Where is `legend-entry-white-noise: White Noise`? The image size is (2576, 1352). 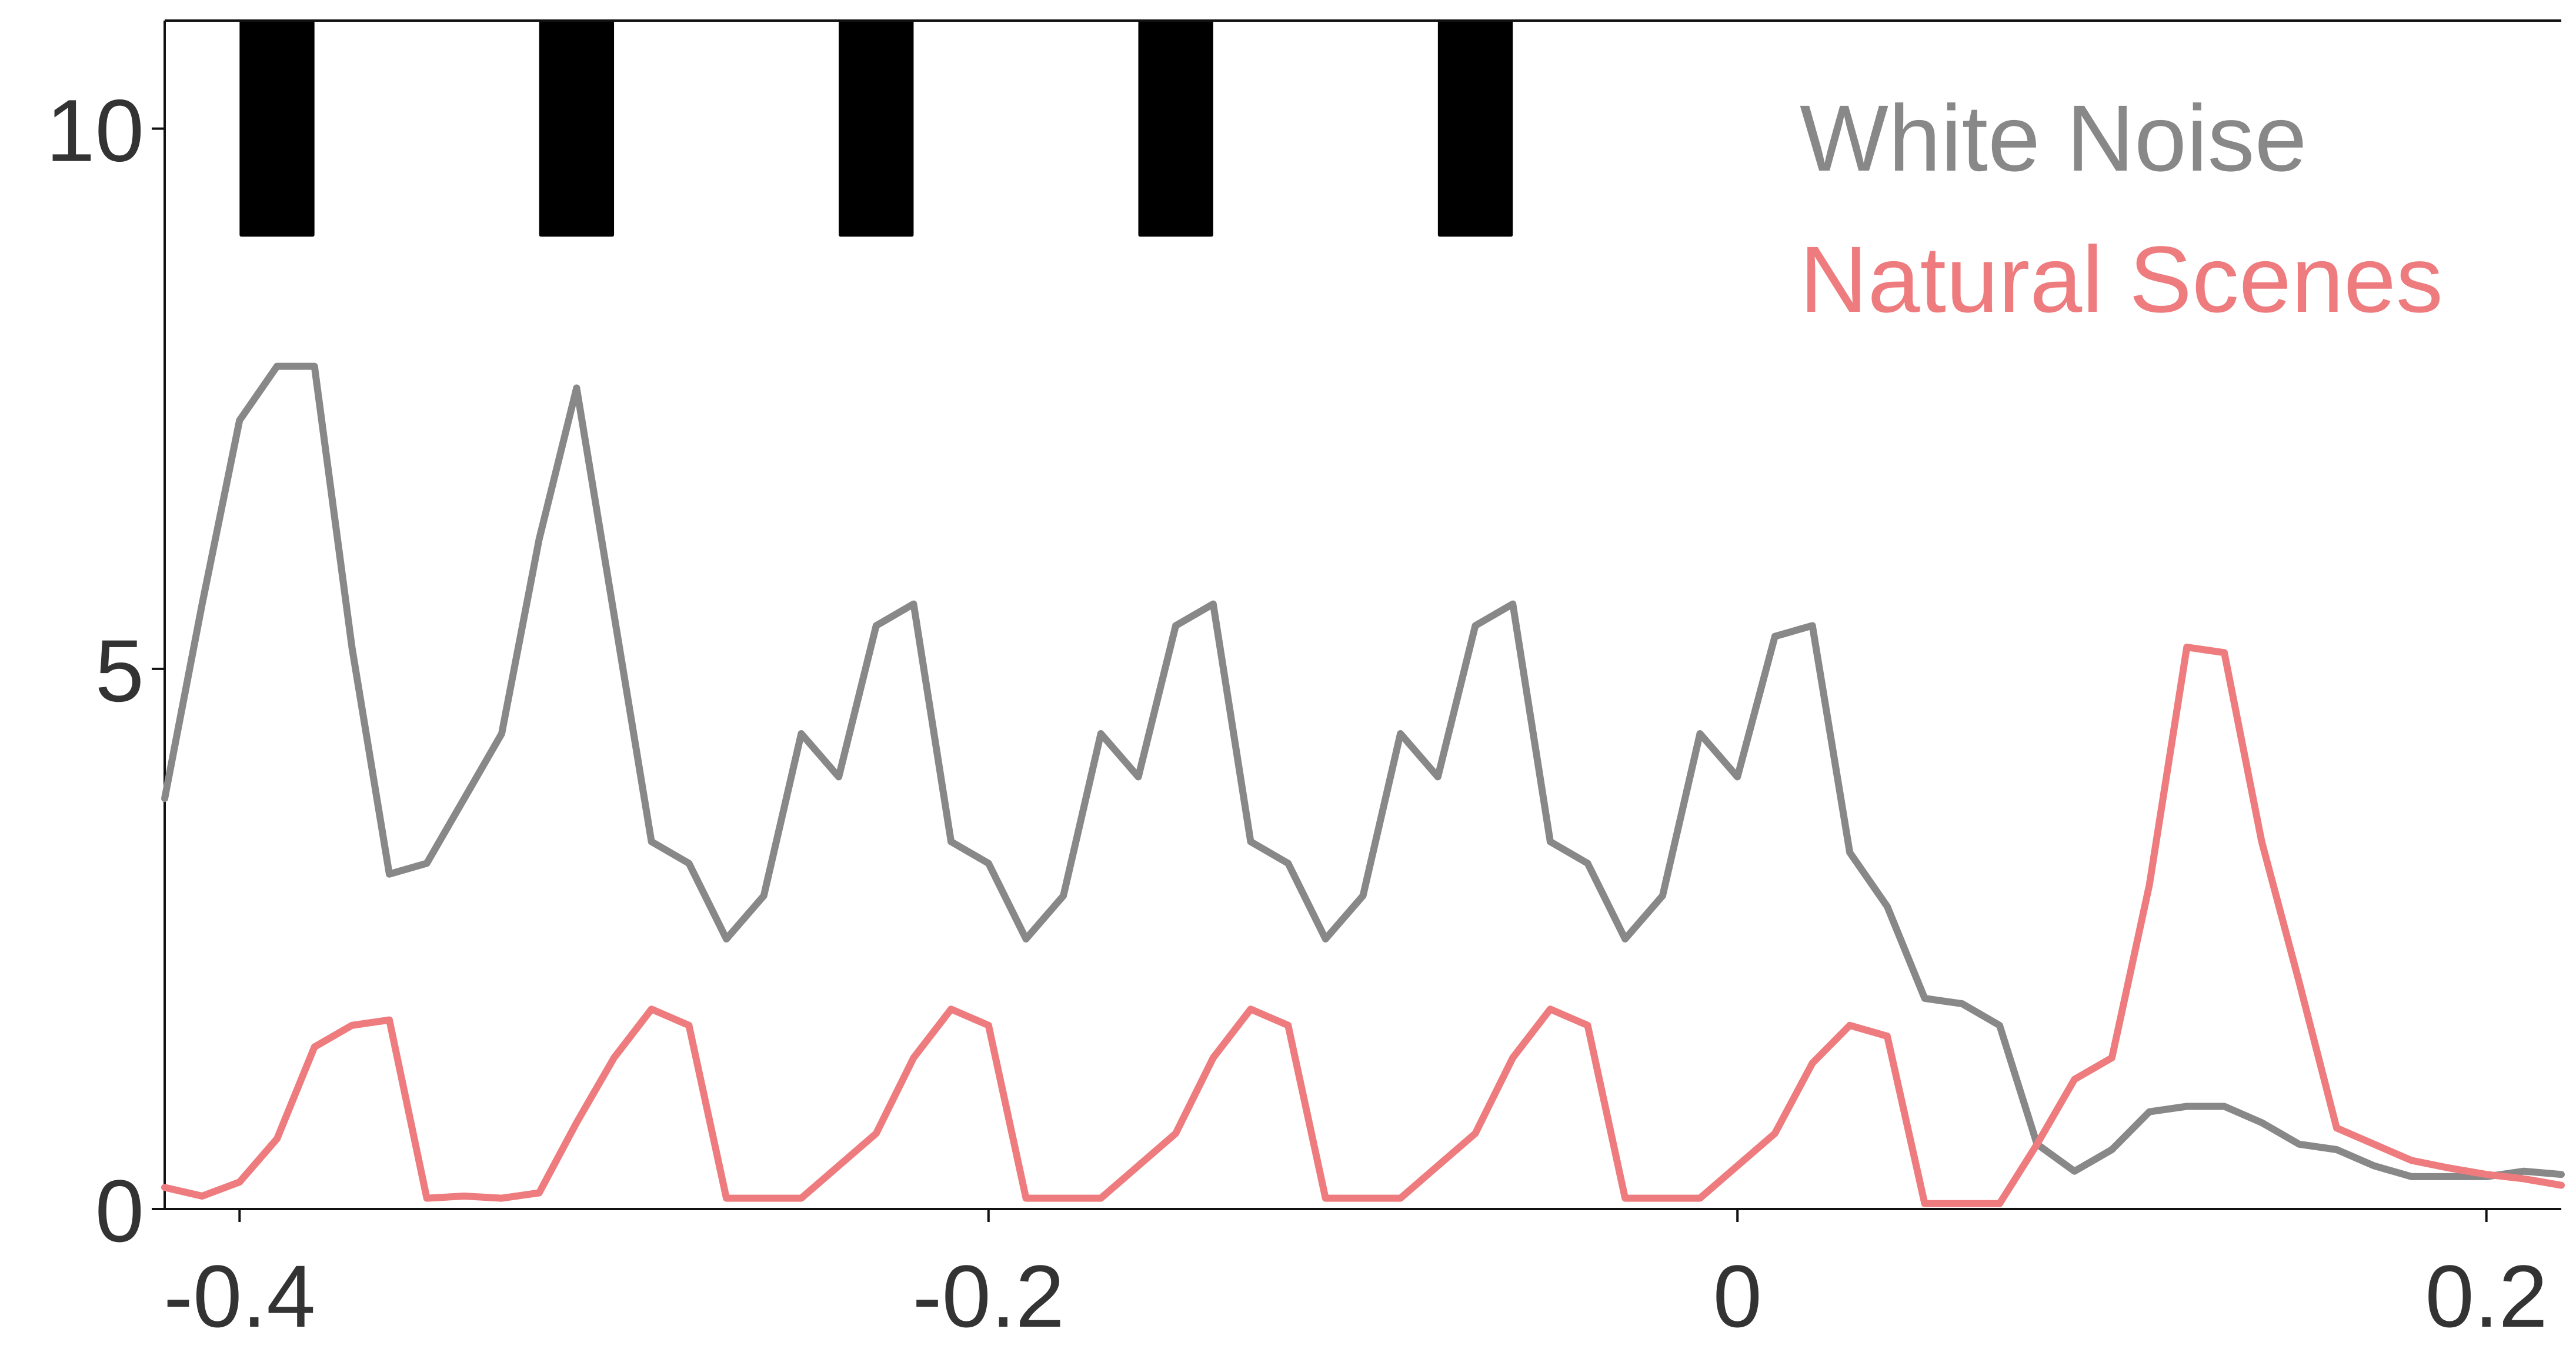 legend-entry-white-noise: White Noise is located at coordinates (2053, 138).